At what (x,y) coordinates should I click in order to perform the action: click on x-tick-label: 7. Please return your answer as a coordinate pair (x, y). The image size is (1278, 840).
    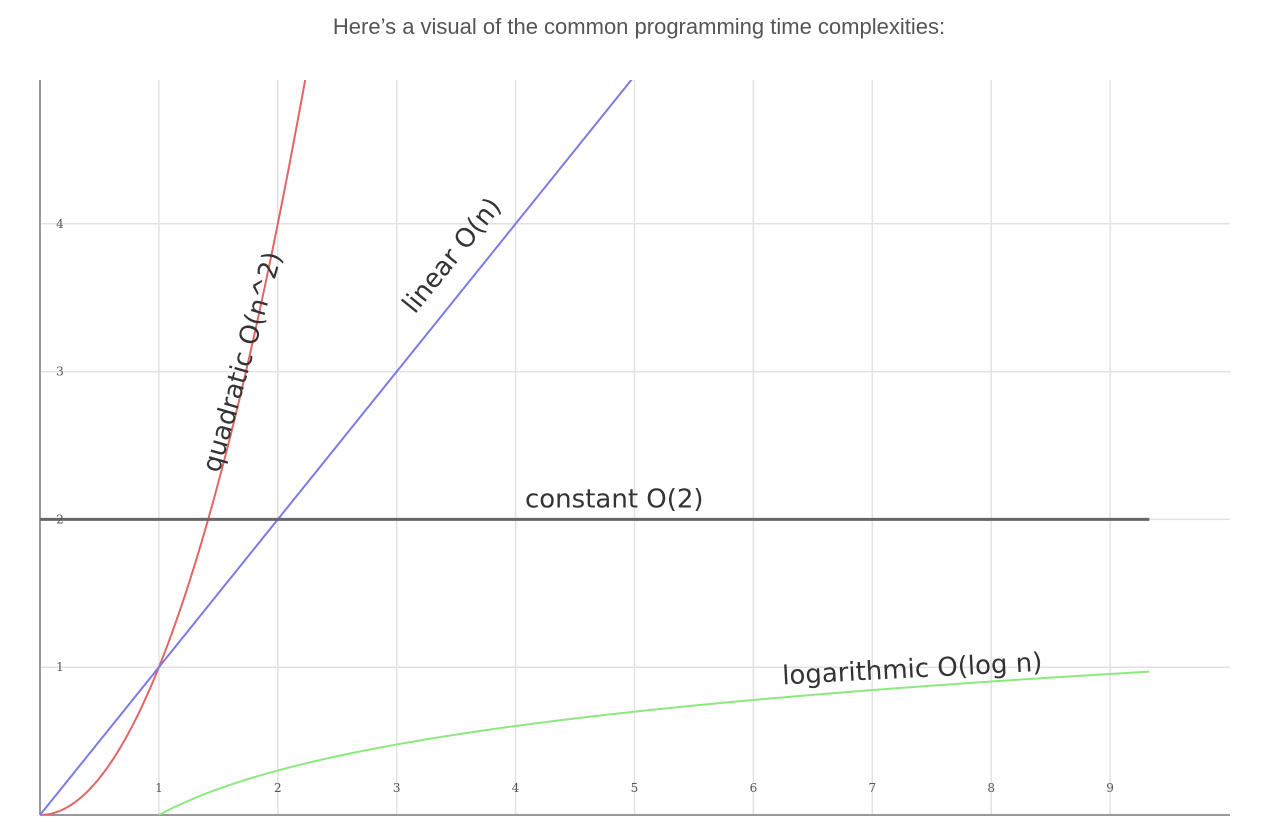
    Looking at the image, I should click on (872, 788).